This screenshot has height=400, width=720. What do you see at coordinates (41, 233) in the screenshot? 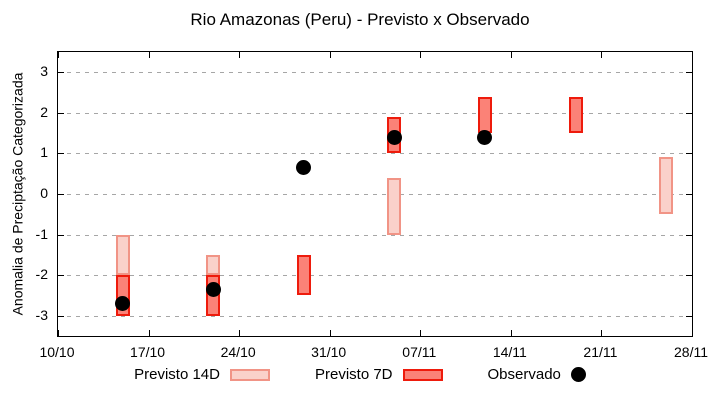
I see `y-tick-label: -1` at bounding box center [41, 233].